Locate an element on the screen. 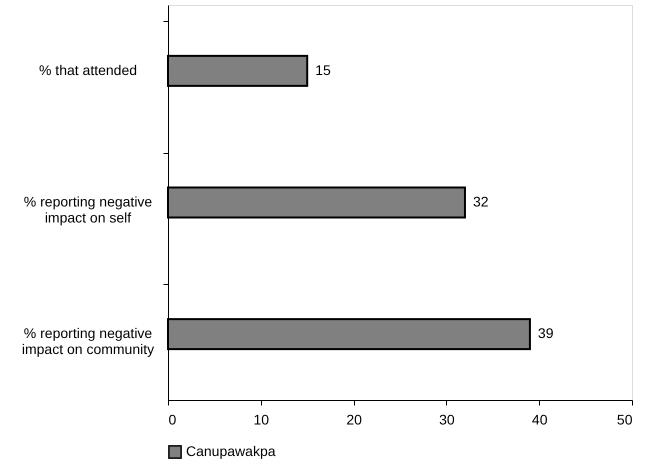  x-tick-label: 20 is located at coordinates (354, 420).